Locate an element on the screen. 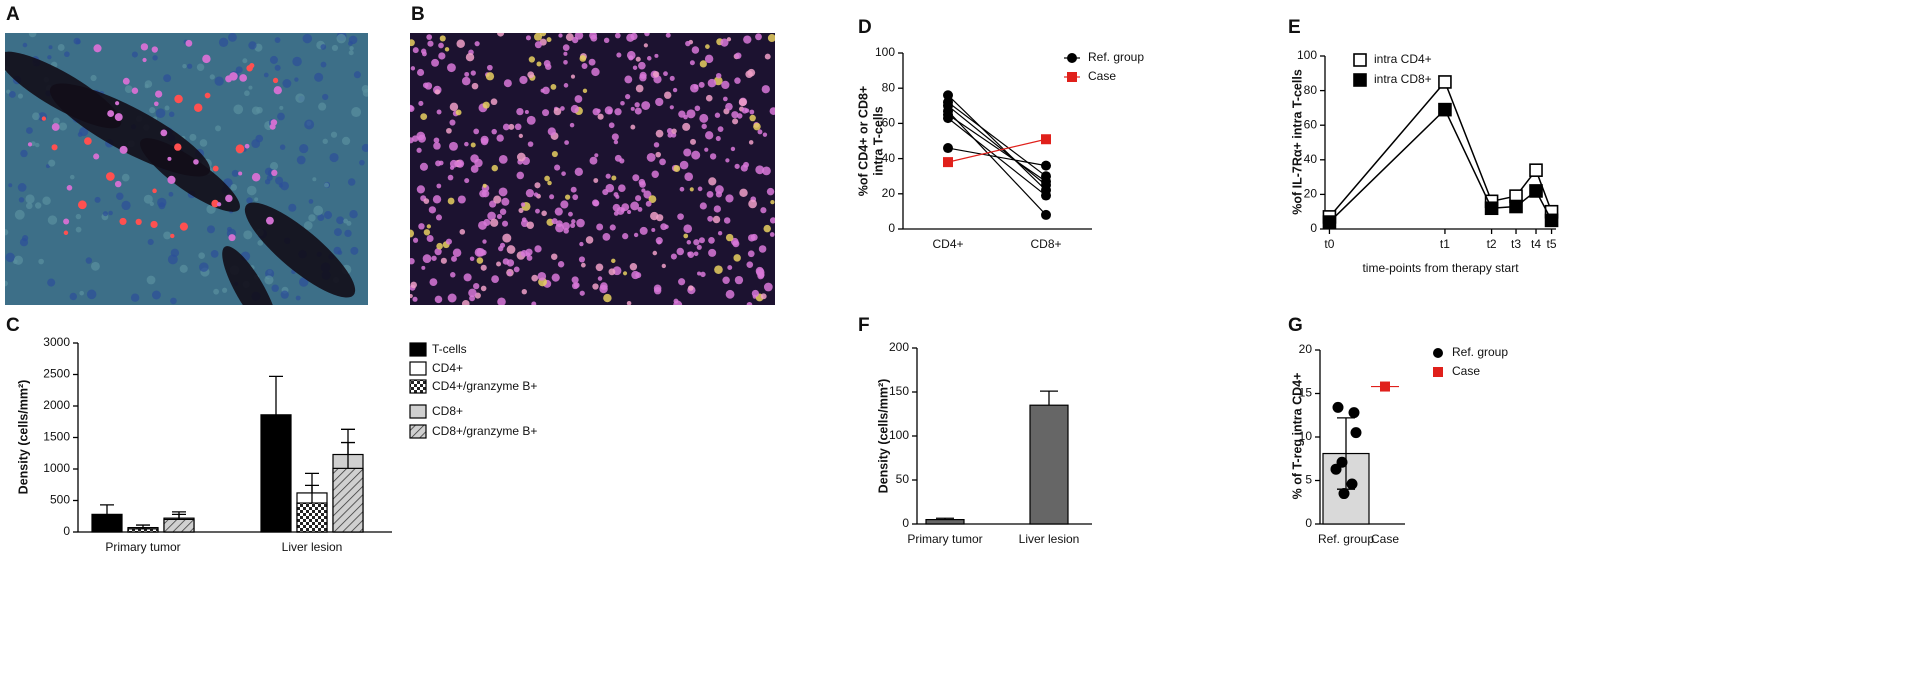 Image resolution: width=1925 pixels, height=683 pixels. x-tick-label: Liver lesion is located at coordinates (312, 547).